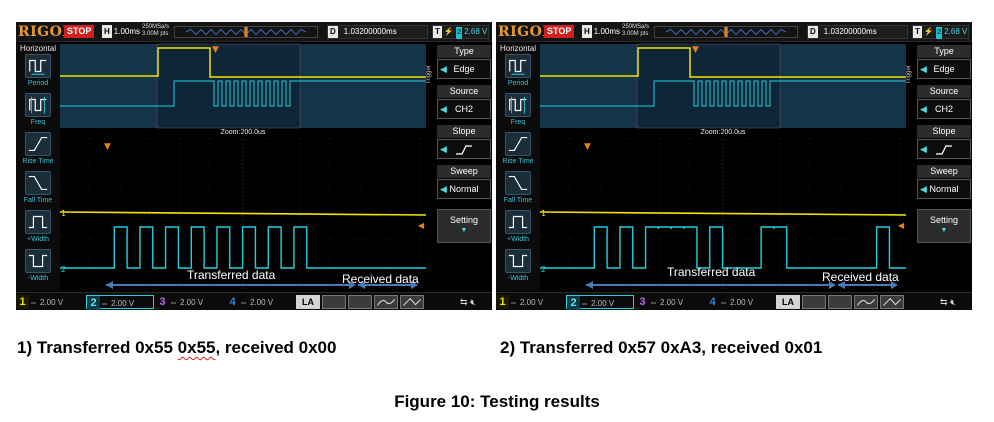  I want to click on overview-channel-2-trace, so click(723, 93).